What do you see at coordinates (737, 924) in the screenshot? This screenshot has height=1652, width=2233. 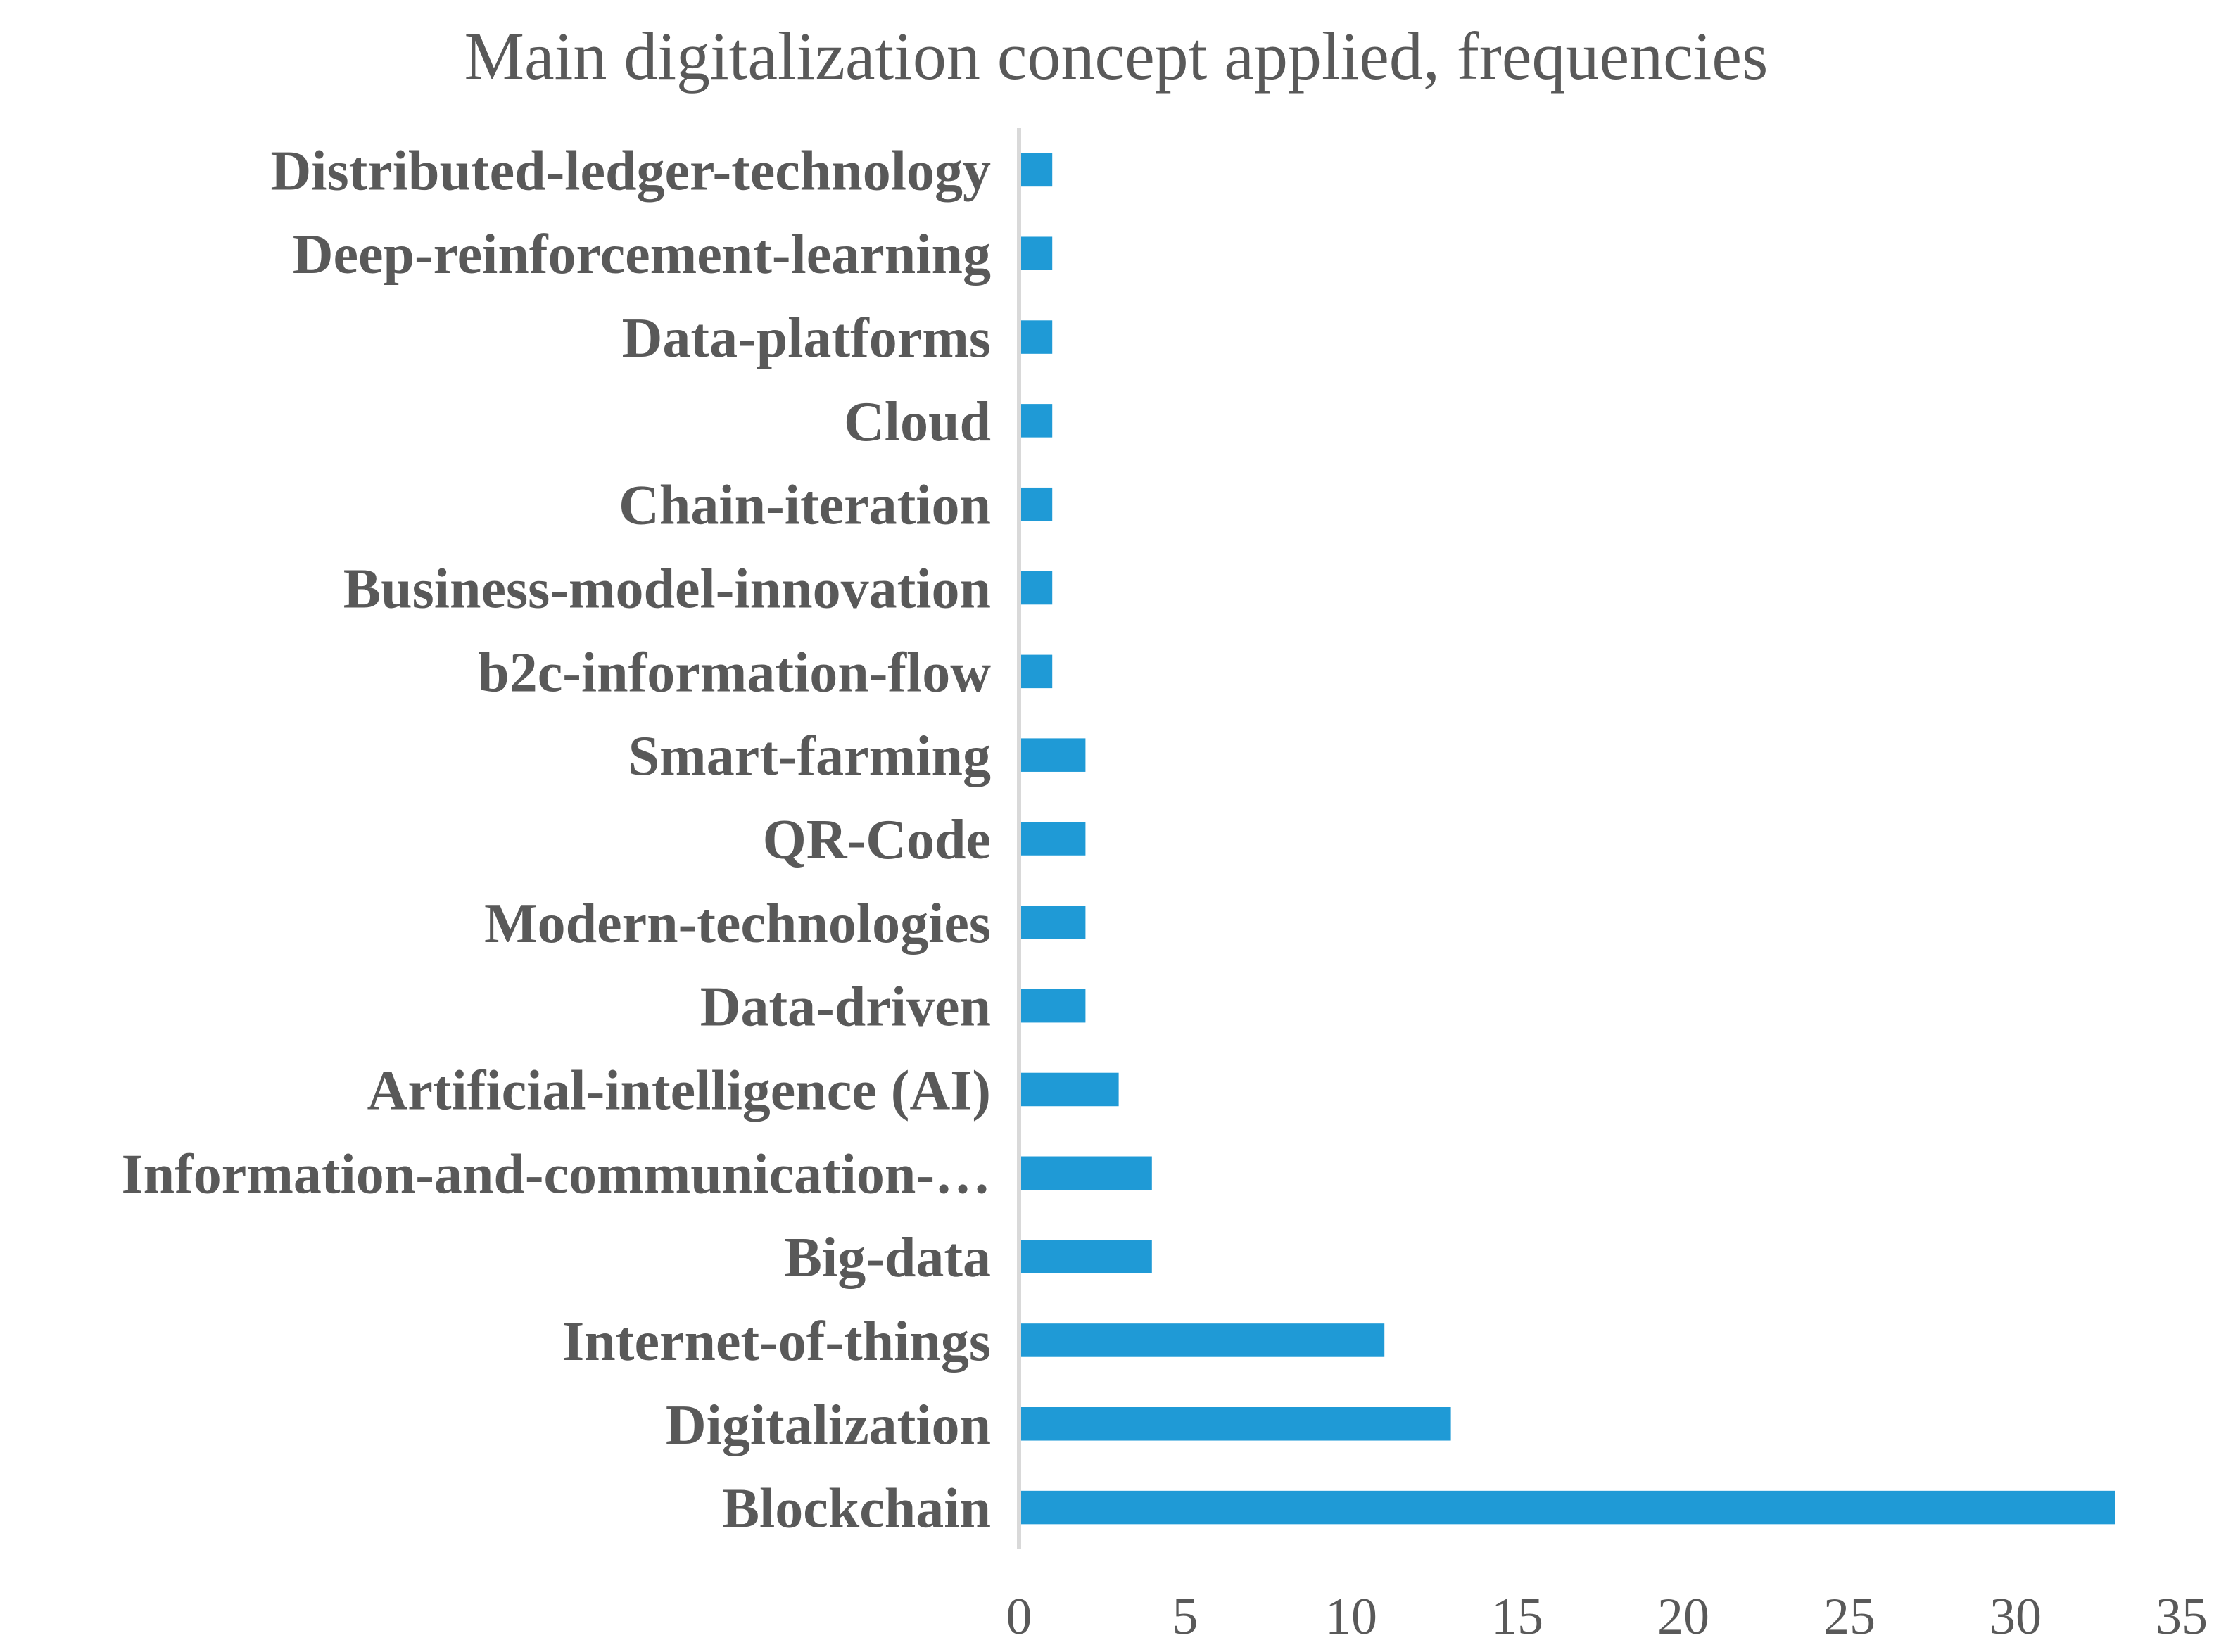 I see `category-label-7: Modern-technologies` at bounding box center [737, 924].